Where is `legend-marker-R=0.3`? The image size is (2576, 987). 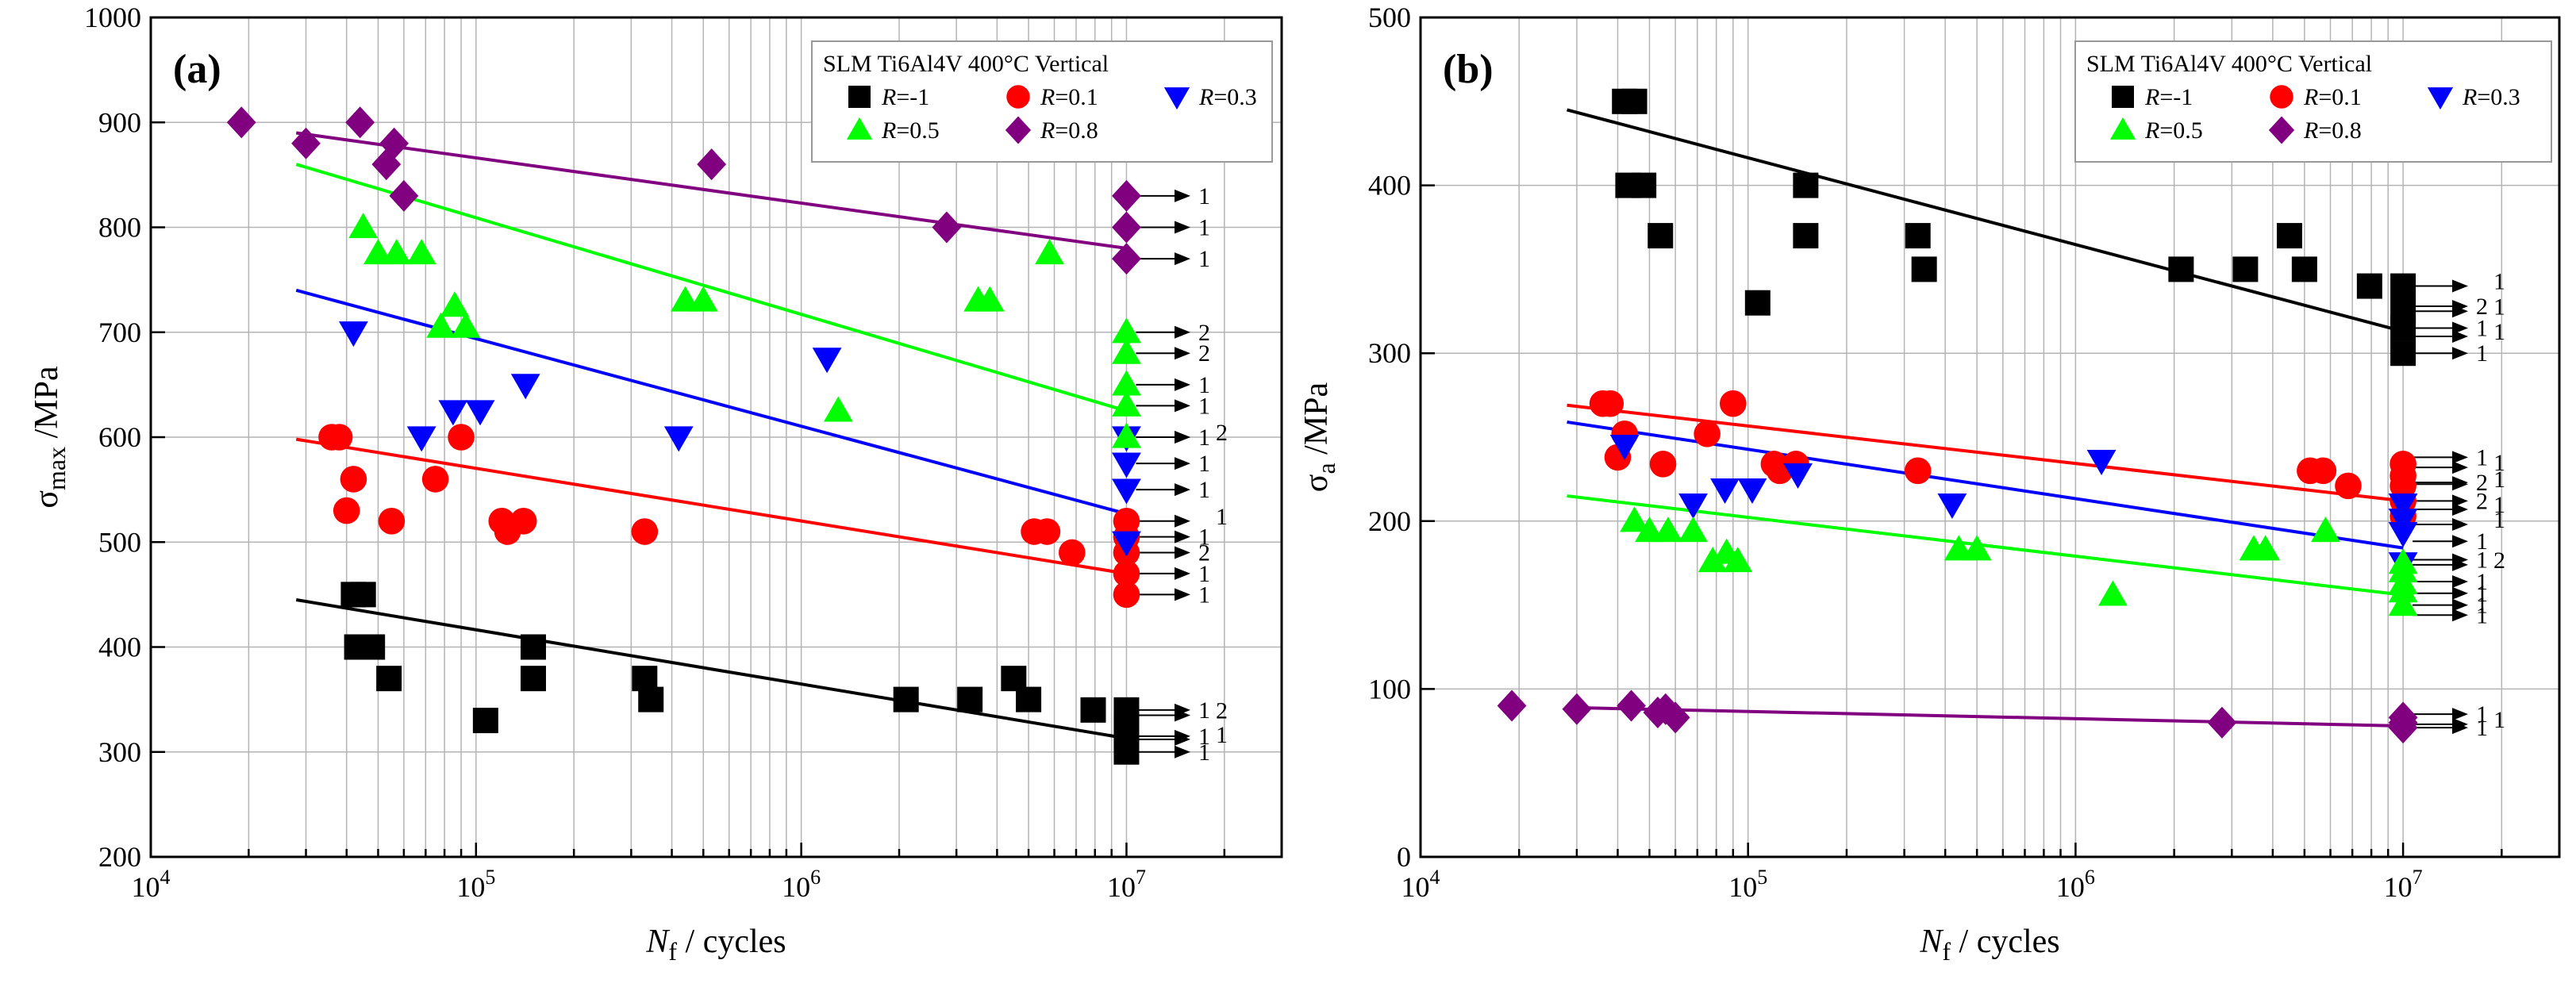 legend-marker-R=0.3 is located at coordinates (2440, 98).